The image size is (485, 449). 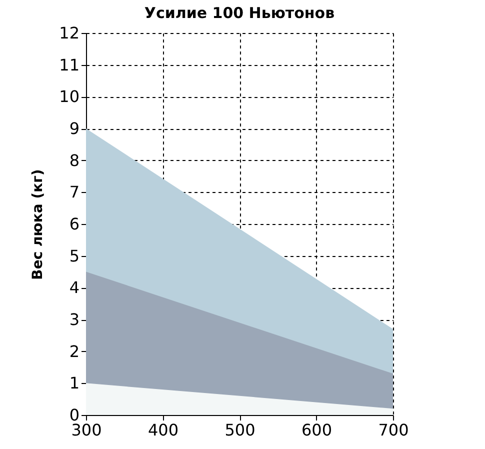 I want to click on chart-title: Усилие 100 Ньютонов, so click(x=239, y=13).